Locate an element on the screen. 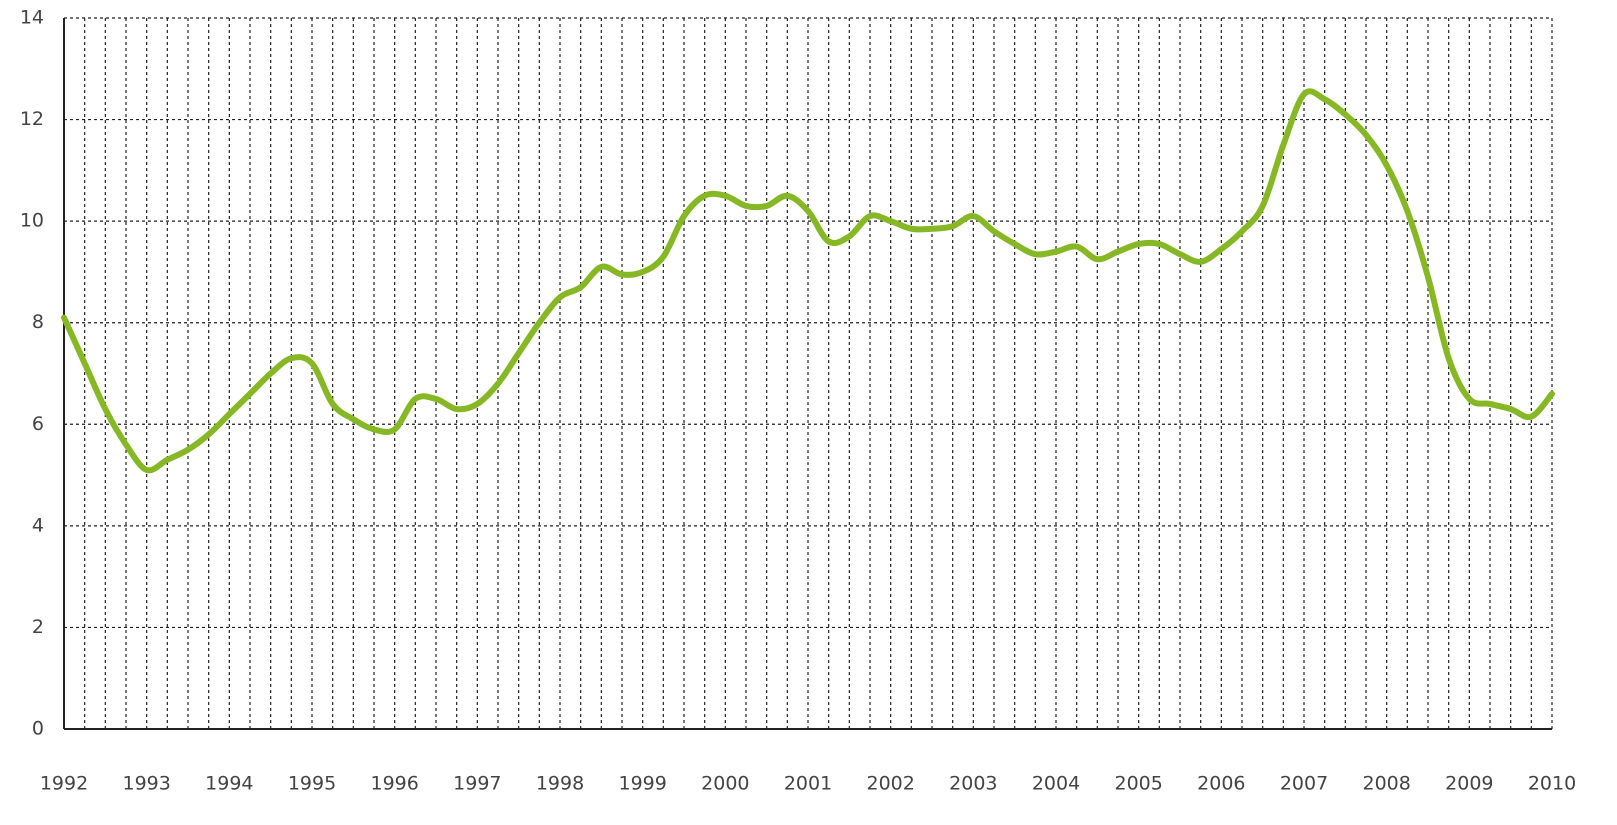 Image resolution: width=1617 pixels, height=825 pixels. y-tick-label: 2 is located at coordinates (38, 627).